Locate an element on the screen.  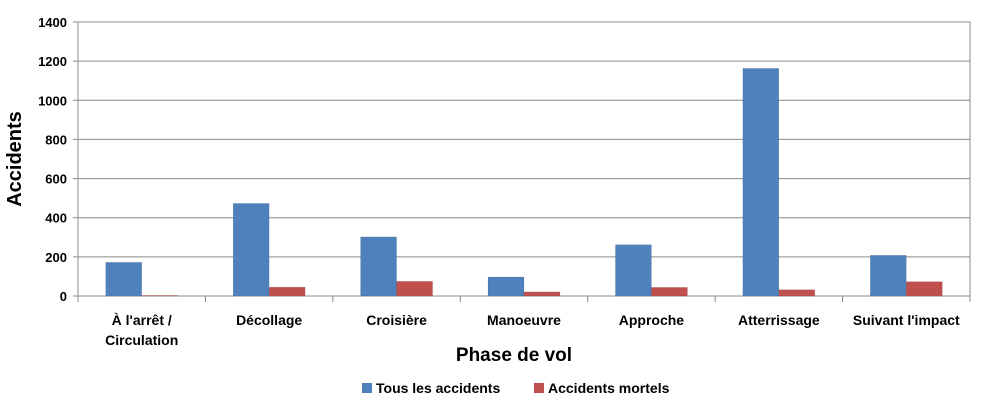
x-tick-label: Décollage is located at coordinates (269, 320).